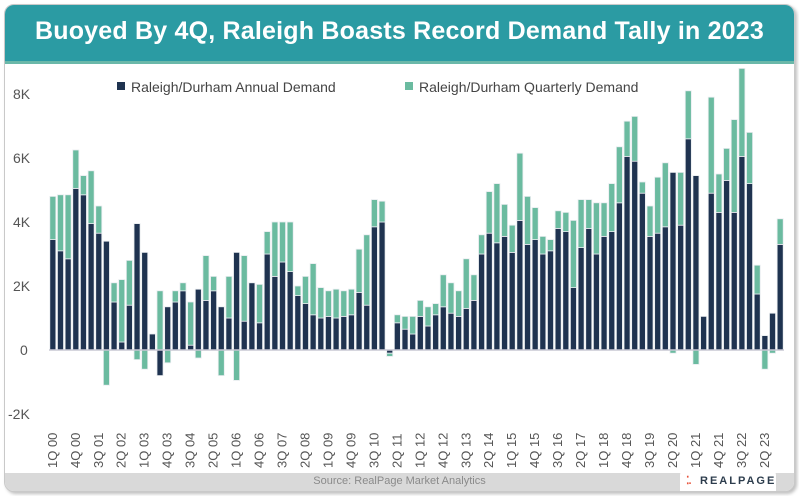  I want to click on legend-swatch-quarterly, so click(409, 86).